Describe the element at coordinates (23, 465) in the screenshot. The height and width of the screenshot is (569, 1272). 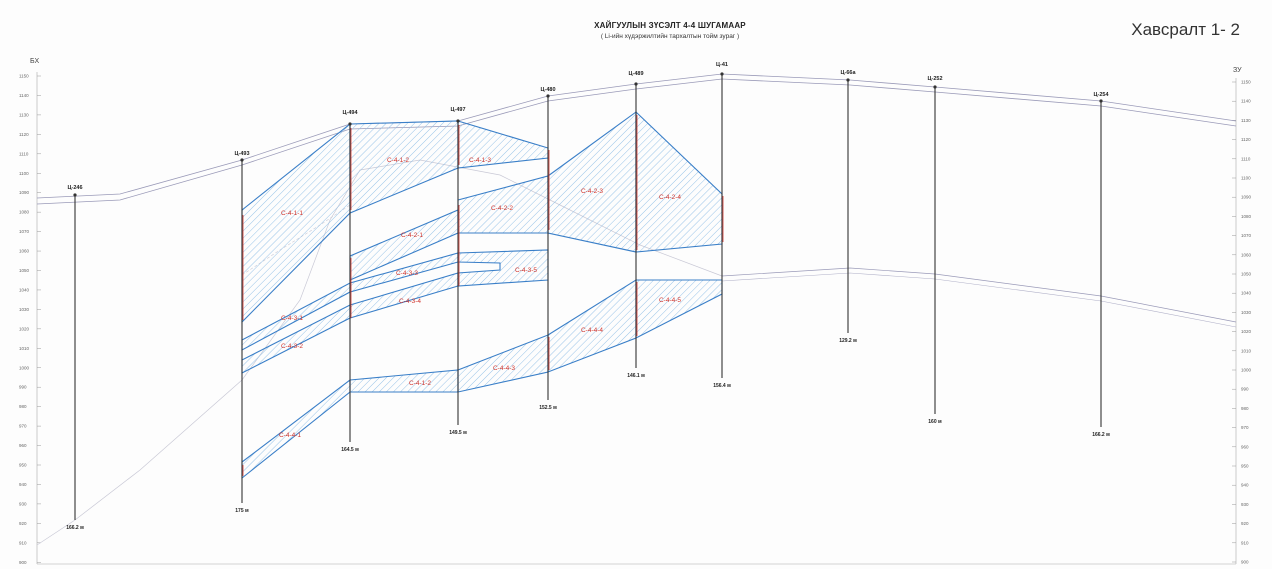
I see `left-tick-label: 950` at that location.